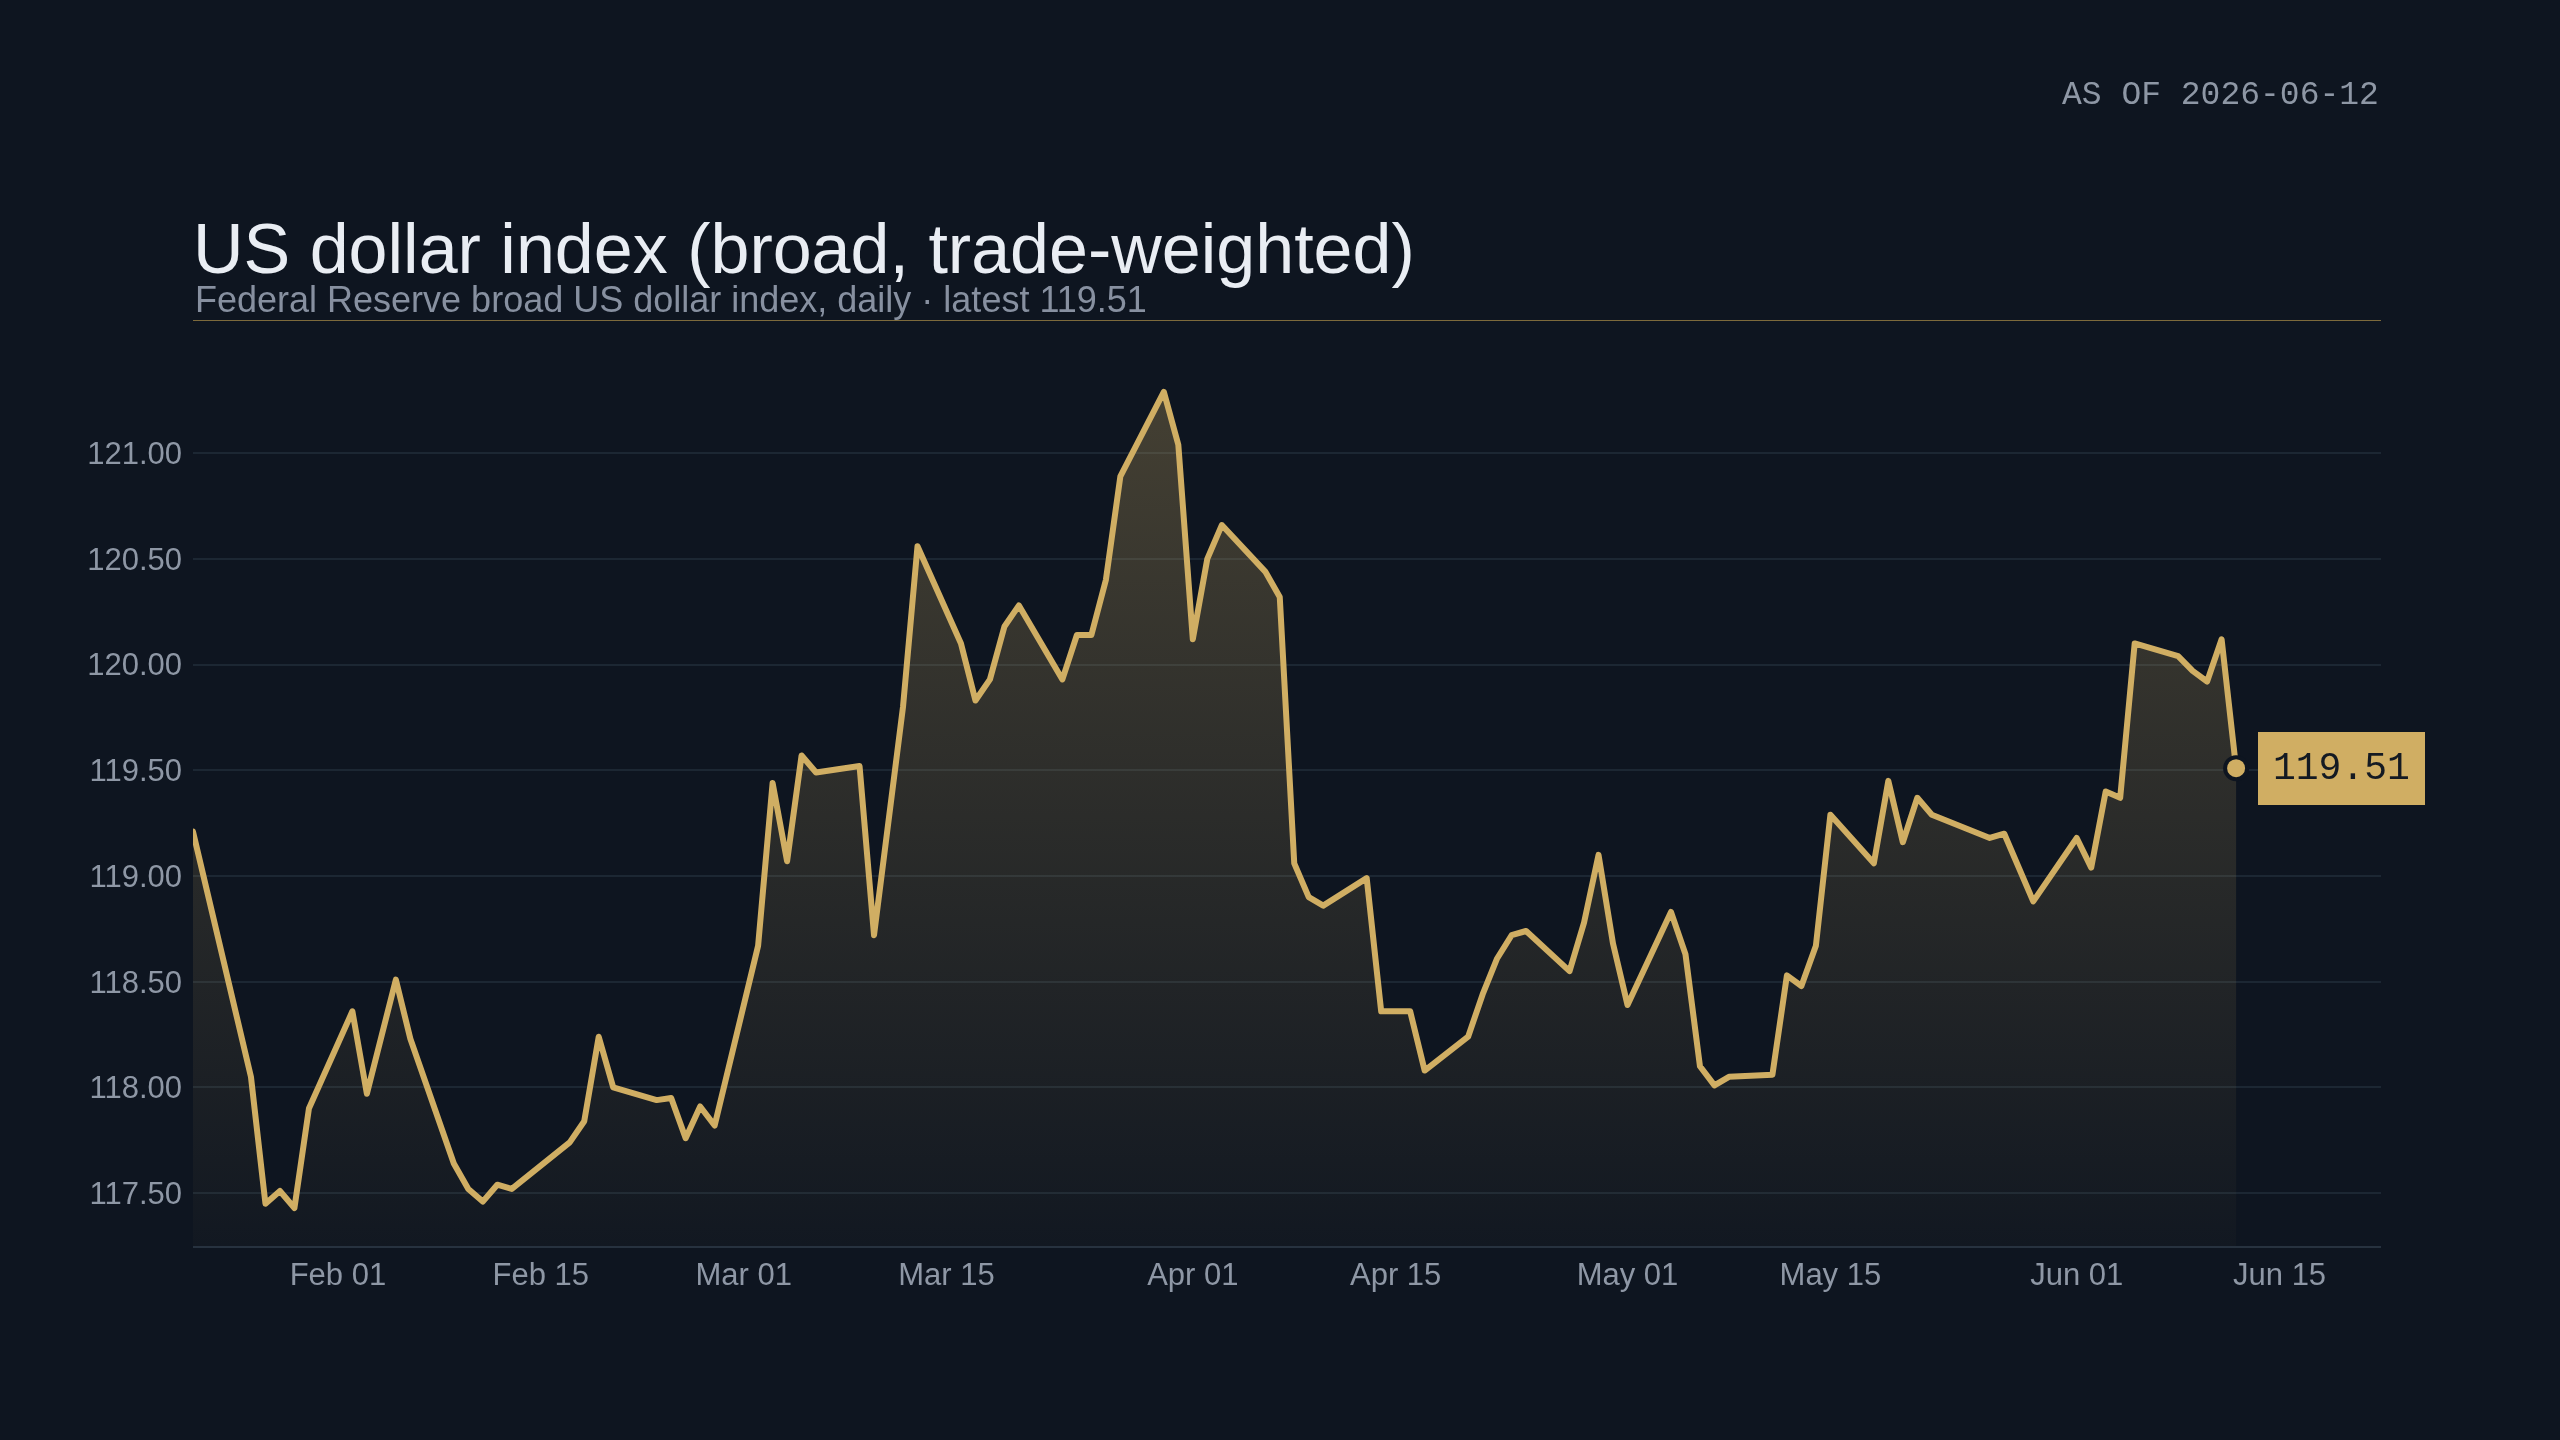 Image resolution: width=2560 pixels, height=1440 pixels. I want to click on x-tick-label: Apr 15, so click(1396, 1275).